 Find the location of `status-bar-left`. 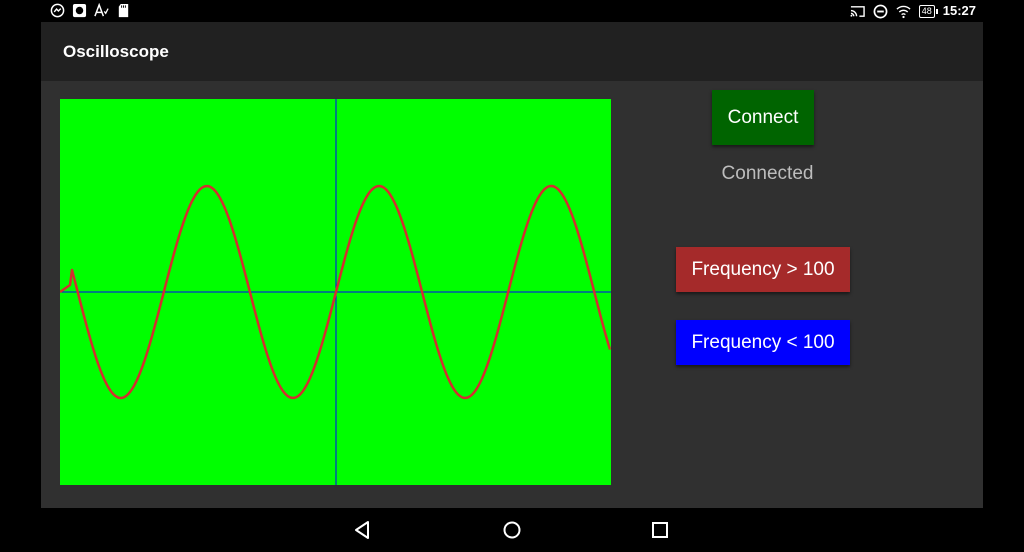

status-bar-left is located at coordinates (90, 10).